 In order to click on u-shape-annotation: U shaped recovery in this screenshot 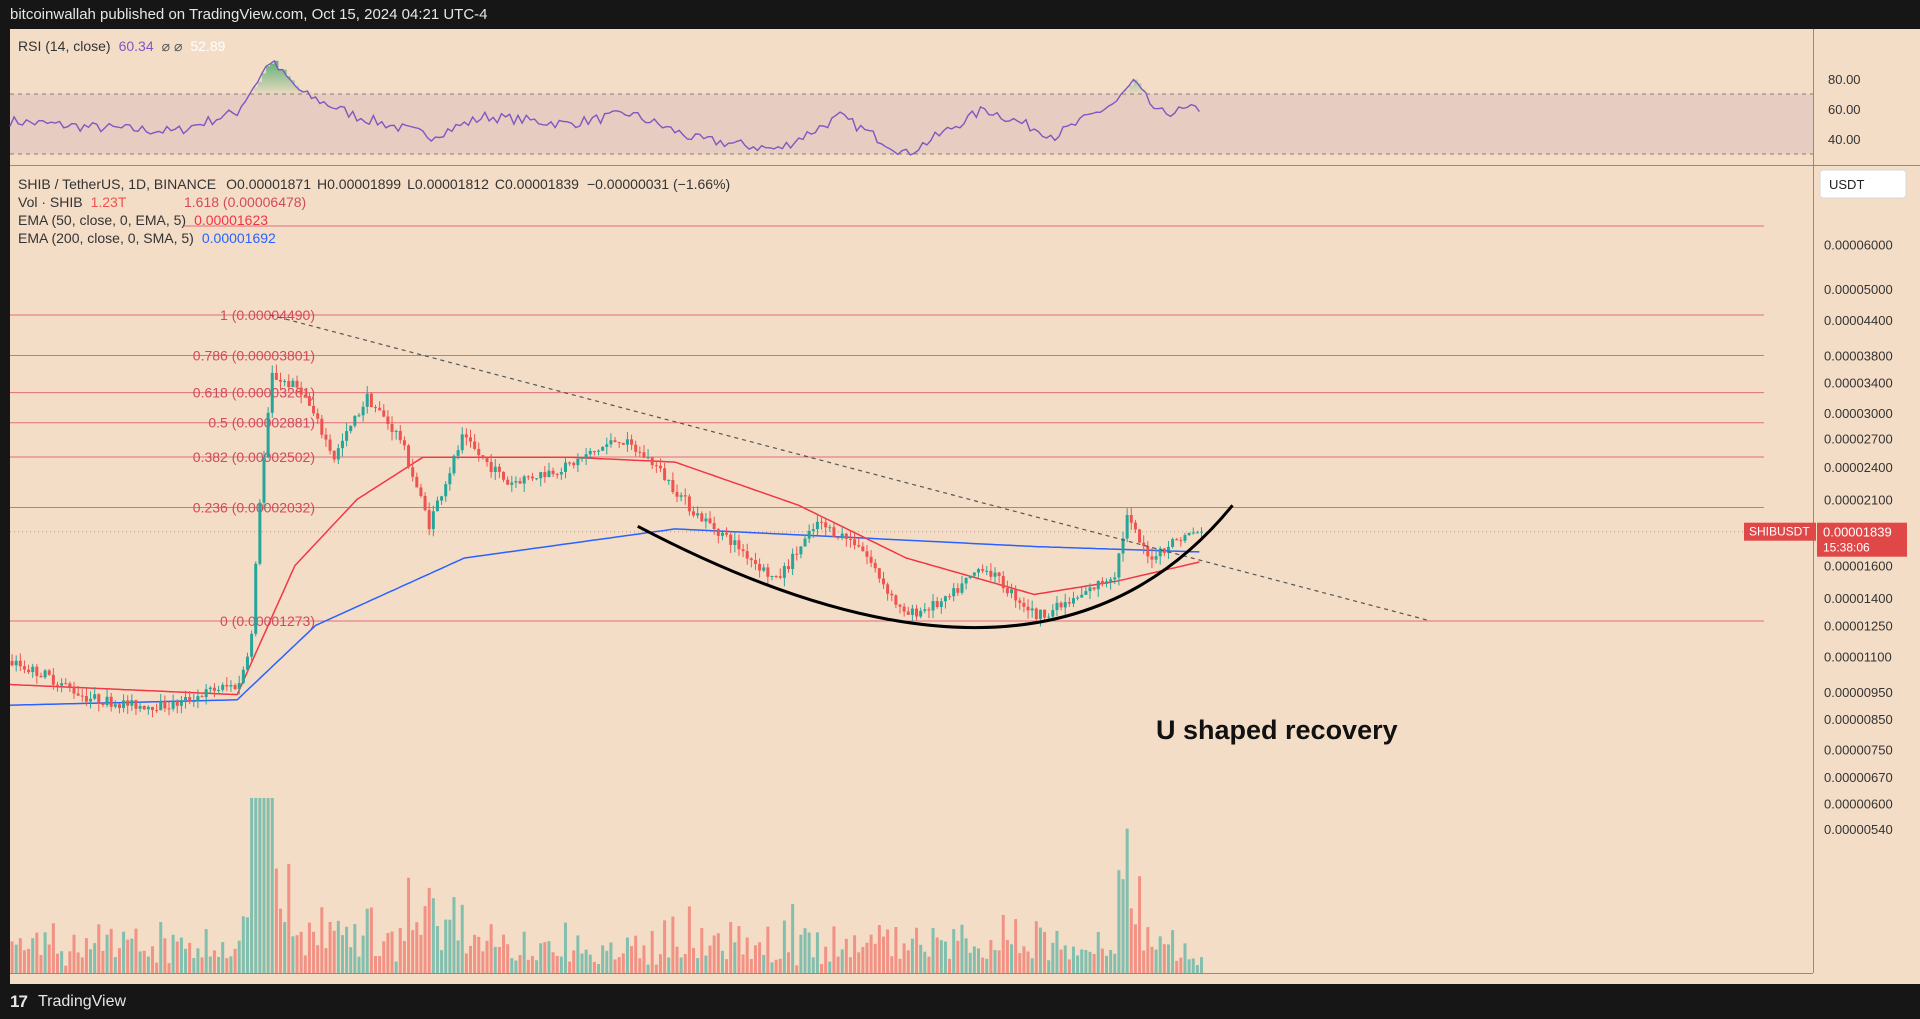, I will do `click(1277, 730)`.